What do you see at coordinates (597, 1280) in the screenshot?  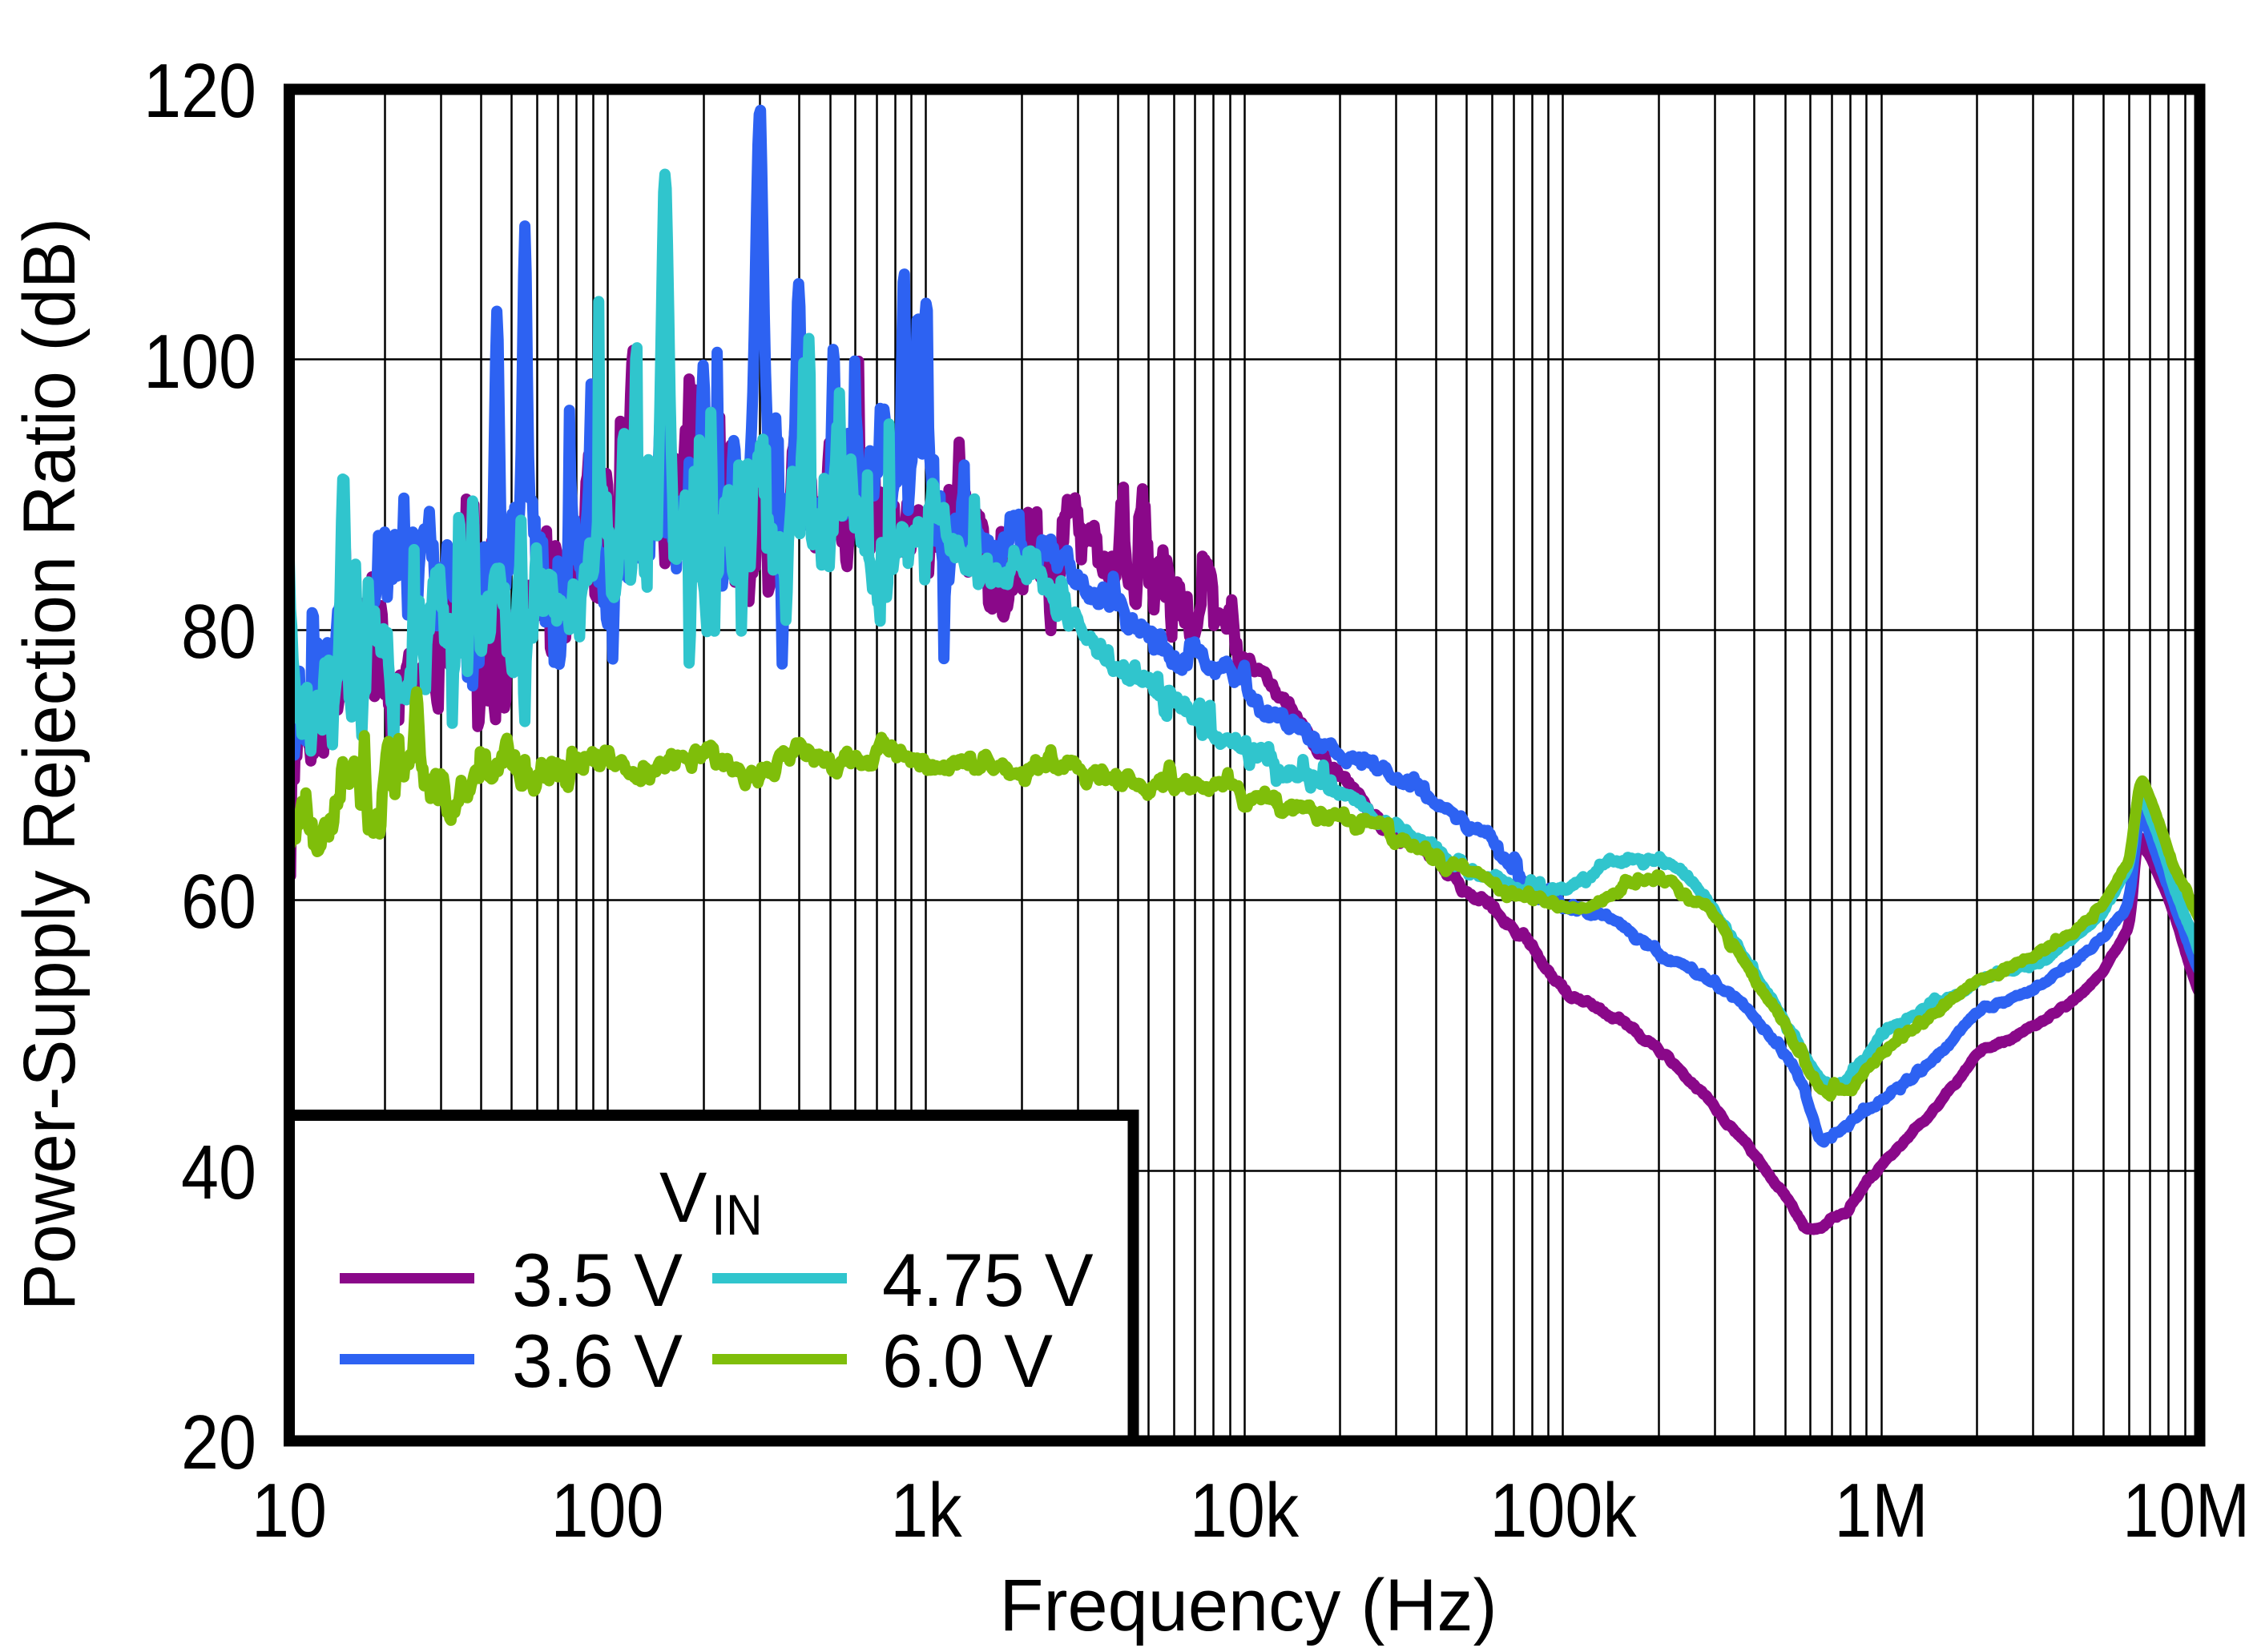 I see `svg-text: 3.5 V` at bounding box center [597, 1280].